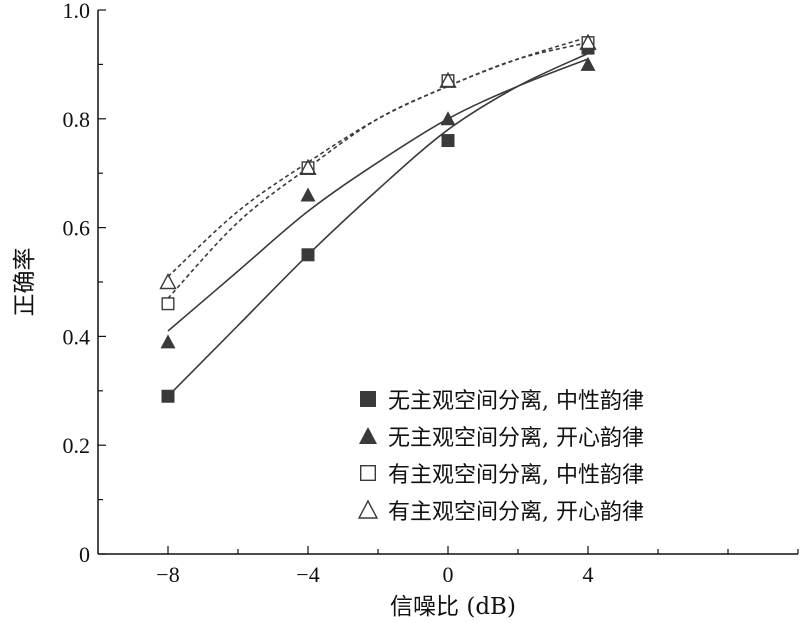 The width and height of the screenshot is (800, 623). Describe the element at coordinates (25, 282) in the screenshot. I see `y-axis-label: 正确率` at that location.